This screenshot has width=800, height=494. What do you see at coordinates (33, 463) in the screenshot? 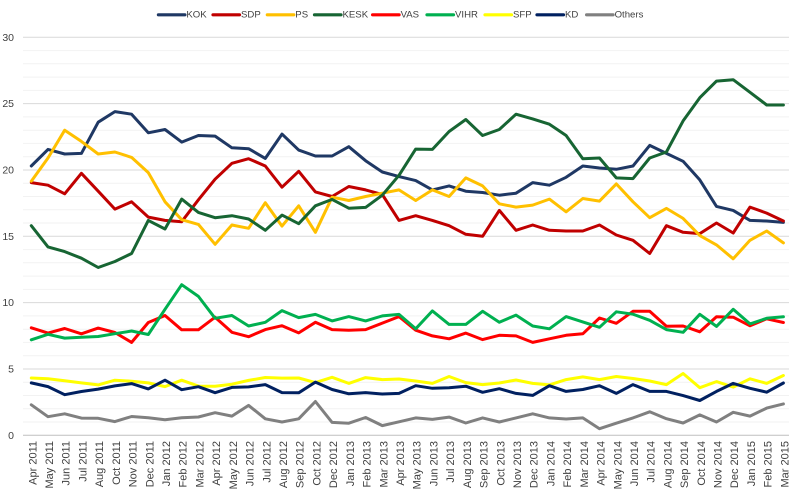
I see `svg-text: Apr 2011` at bounding box center [33, 463].